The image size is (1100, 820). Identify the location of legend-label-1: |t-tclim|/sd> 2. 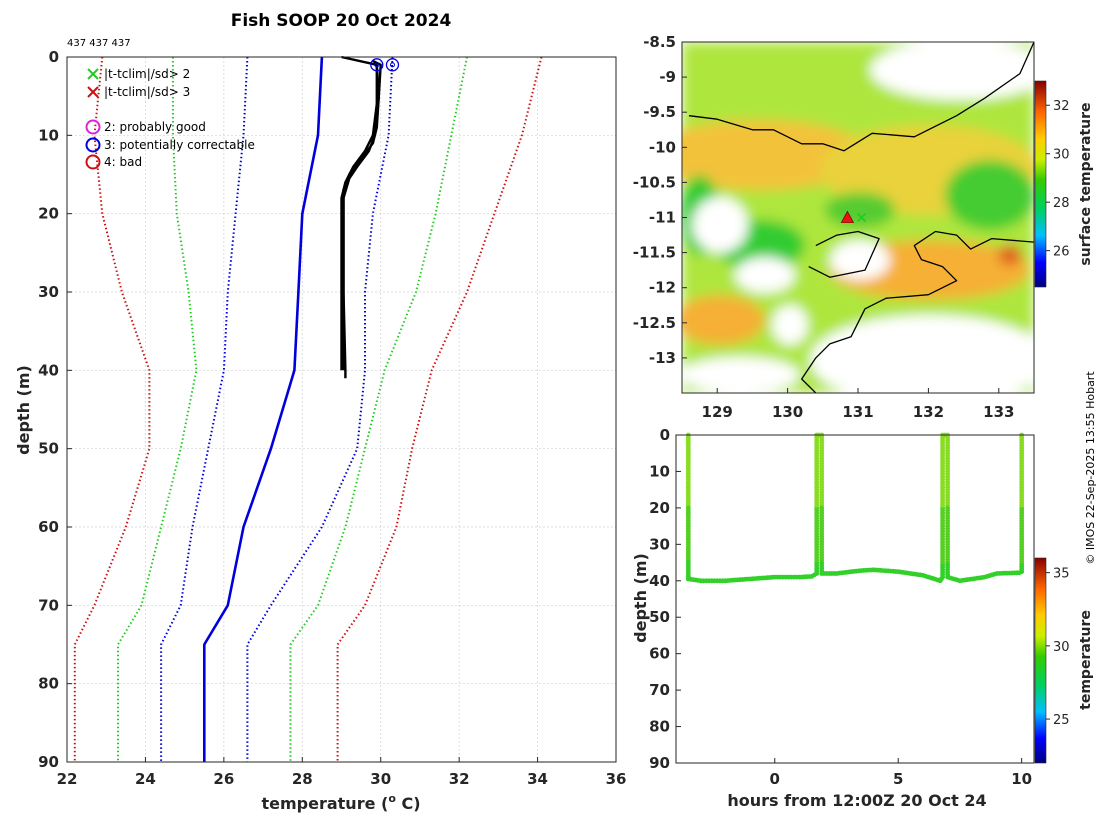
(147, 74).